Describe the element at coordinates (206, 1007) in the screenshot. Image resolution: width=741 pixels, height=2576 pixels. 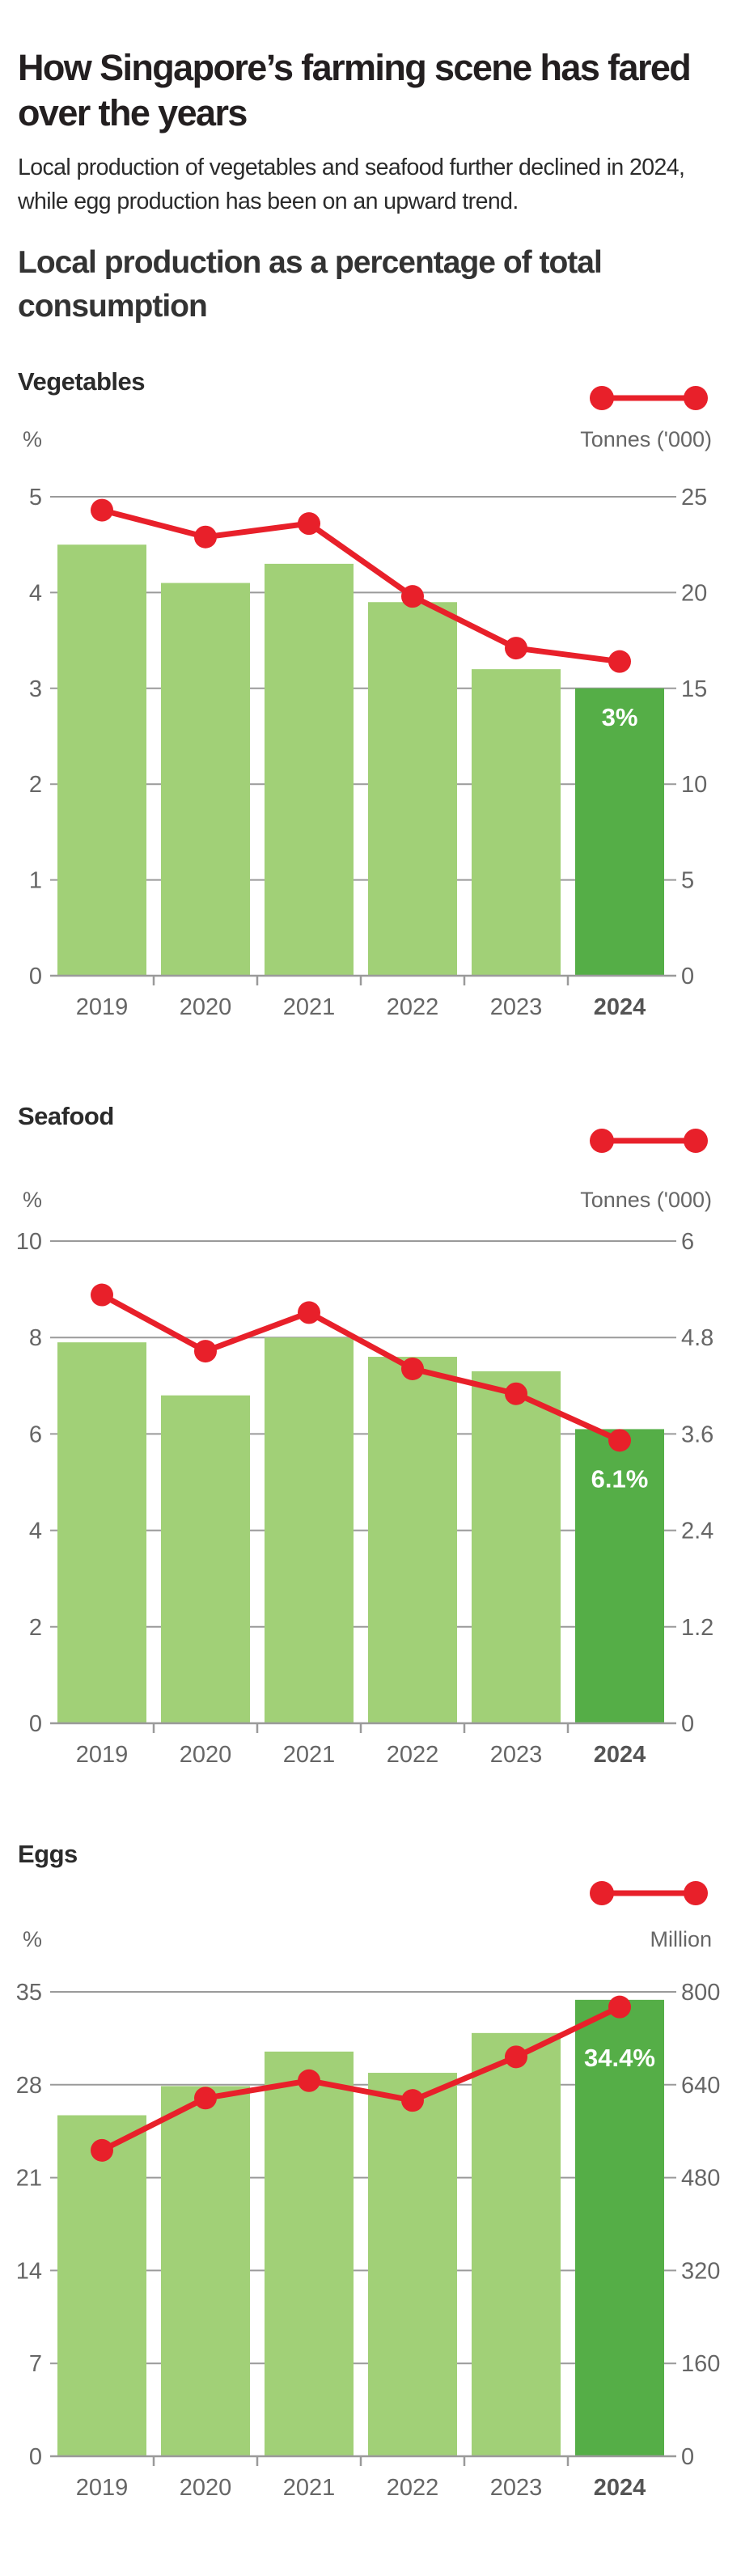
I see `vegetables-x-label: 2020` at that location.